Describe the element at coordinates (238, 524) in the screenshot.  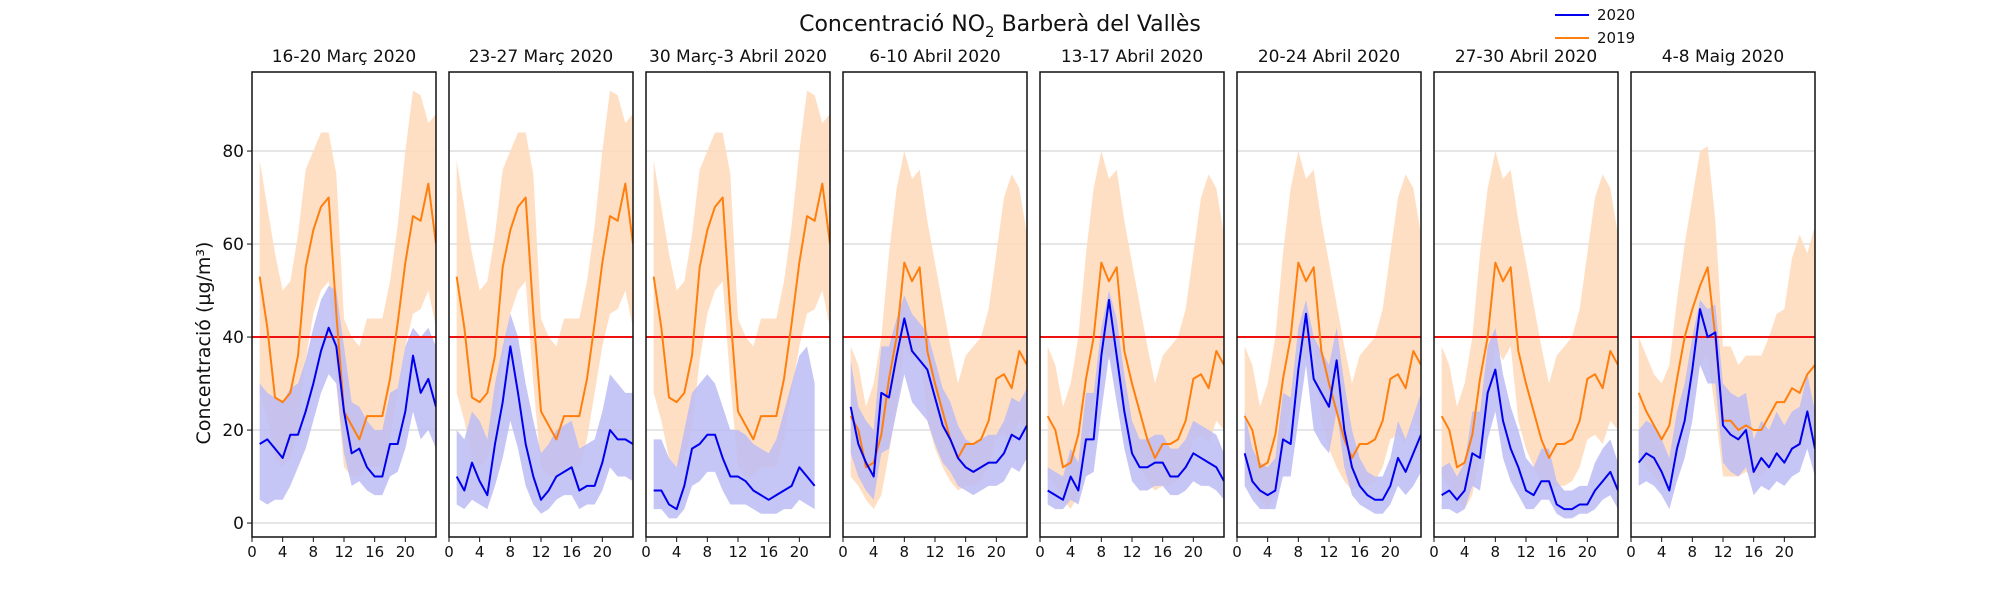
I see `y-tick-label: 0` at that location.